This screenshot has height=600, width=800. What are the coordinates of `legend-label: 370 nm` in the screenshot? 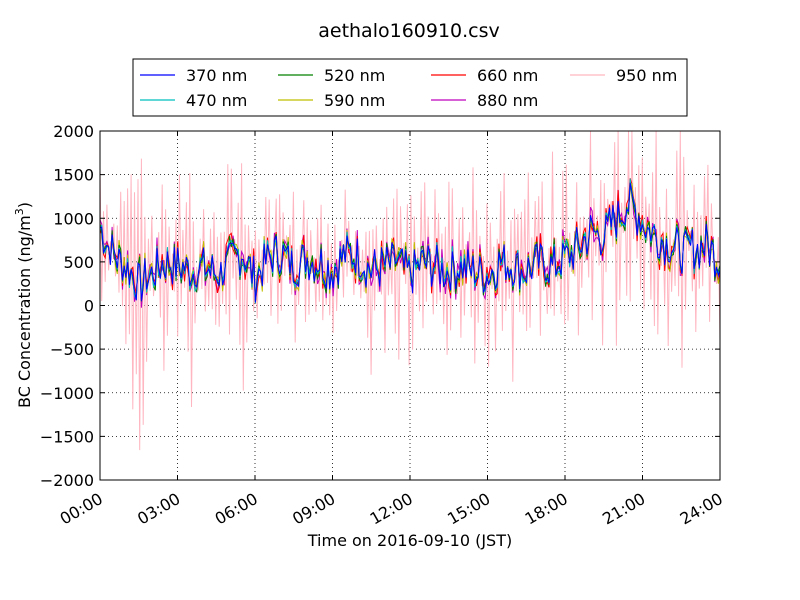 It's located at (216, 75).